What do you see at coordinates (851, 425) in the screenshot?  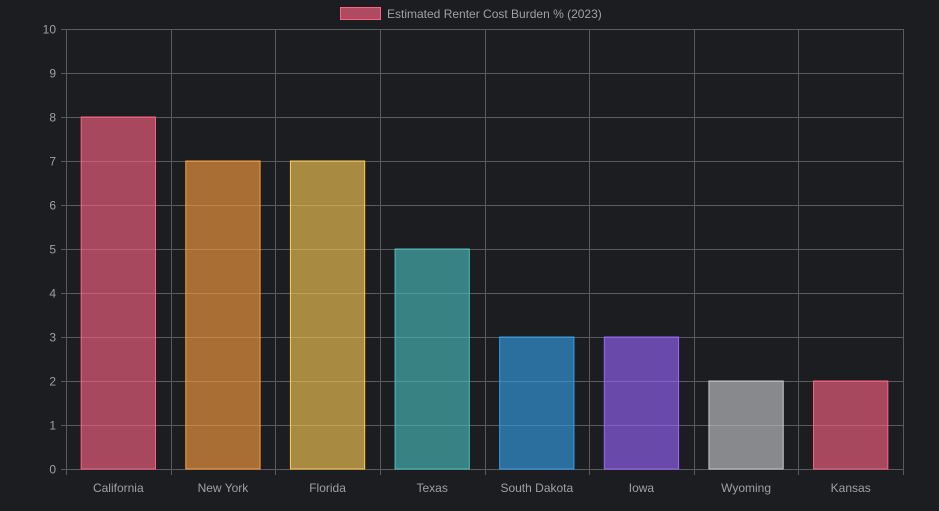 I see `bar-kansas` at bounding box center [851, 425].